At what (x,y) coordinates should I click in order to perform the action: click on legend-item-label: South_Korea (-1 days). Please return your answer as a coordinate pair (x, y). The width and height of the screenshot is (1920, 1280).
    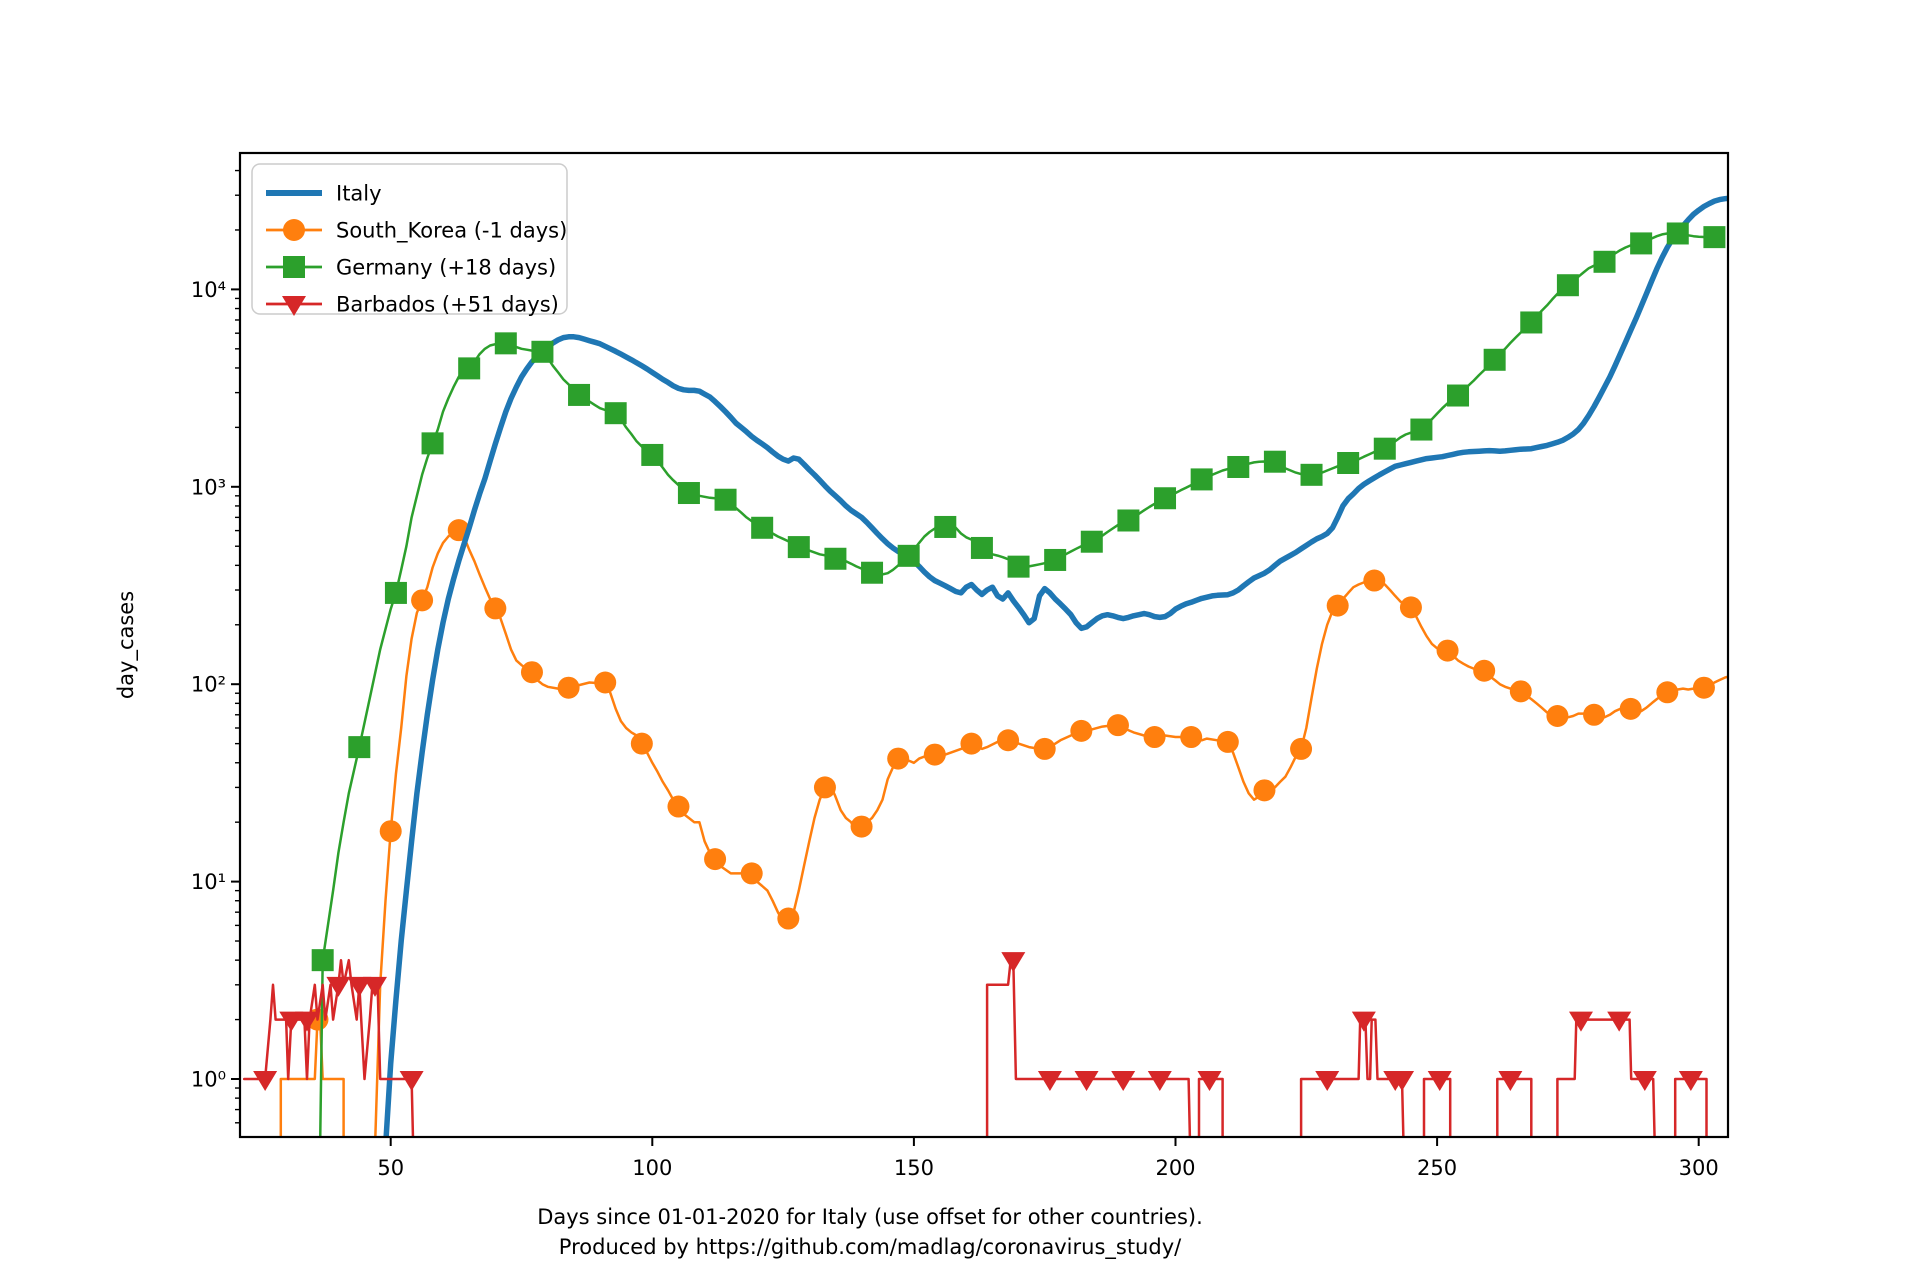
    Looking at the image, I should click on (451, 231).